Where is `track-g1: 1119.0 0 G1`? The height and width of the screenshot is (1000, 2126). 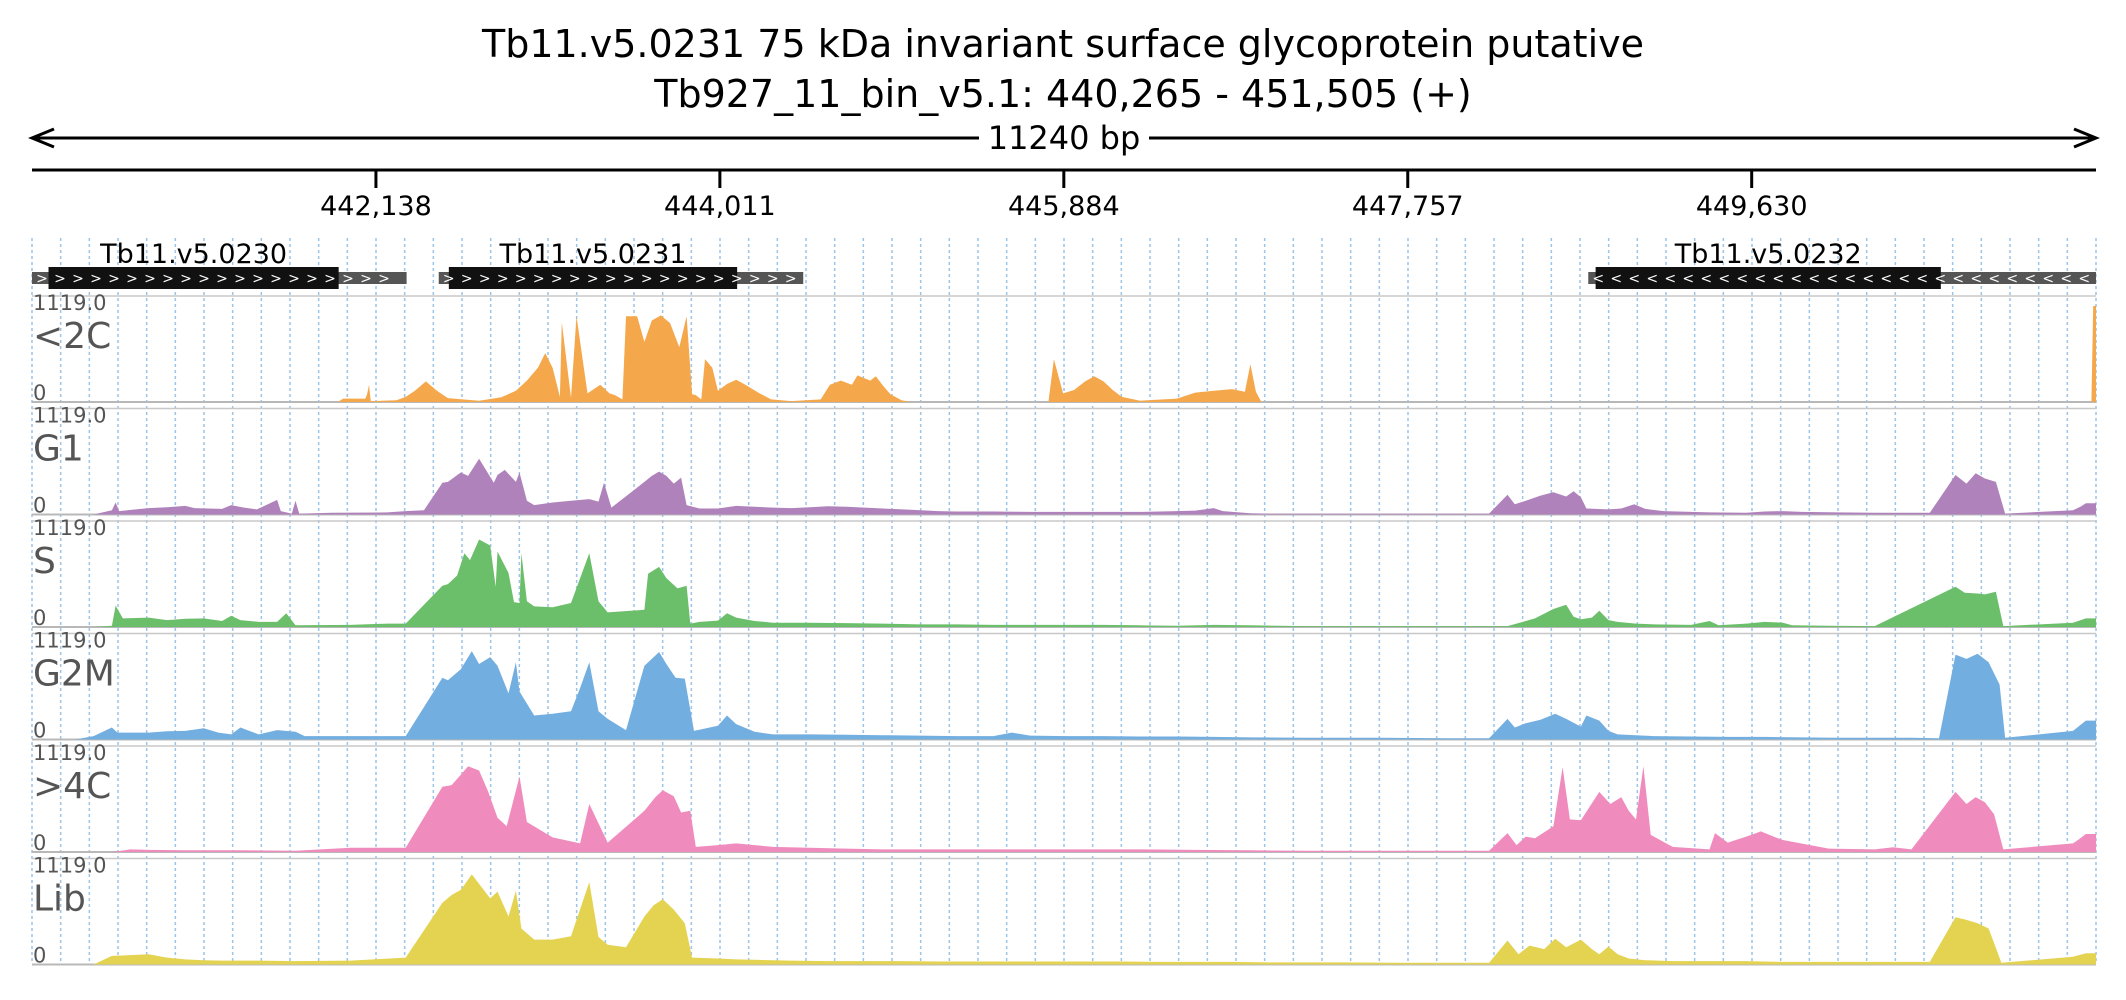
track-g1: 1119.0 0 G1 is located at coordinates (1064, 461).